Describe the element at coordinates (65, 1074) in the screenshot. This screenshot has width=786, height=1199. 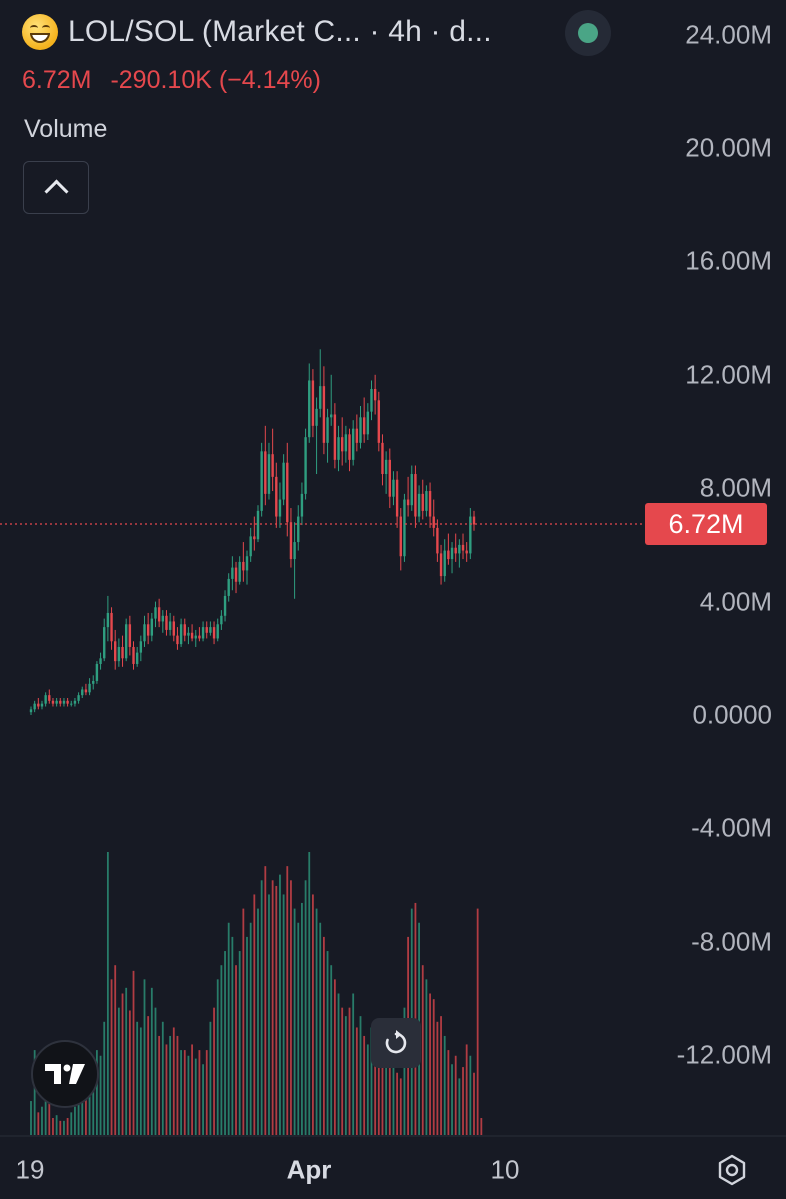
I see `tradingview-logo` at that location.